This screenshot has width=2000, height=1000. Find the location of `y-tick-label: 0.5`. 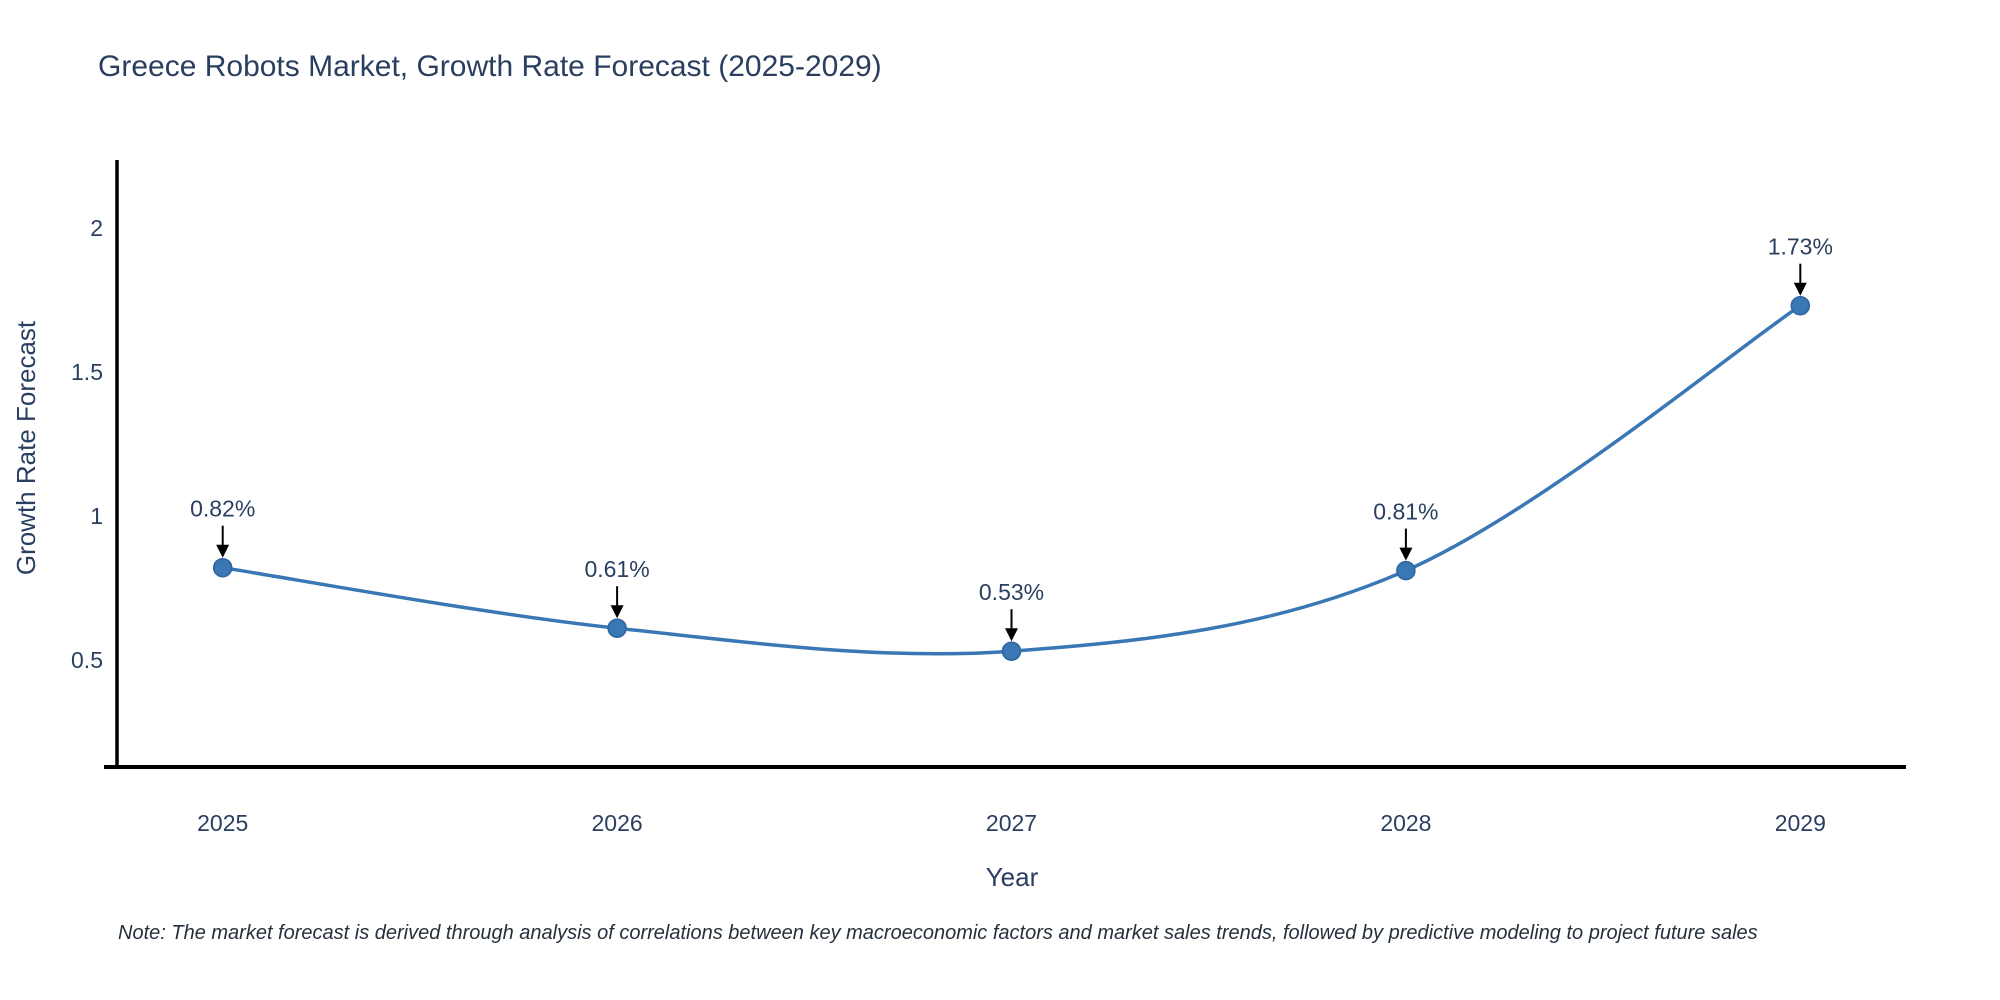

y-tick-label: 0.5 is located at coordinates (87, 660).